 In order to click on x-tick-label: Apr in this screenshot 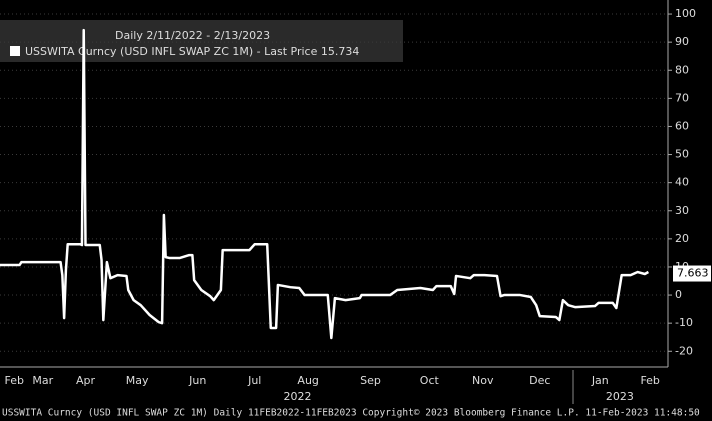, I will do `click(86, 380)`.